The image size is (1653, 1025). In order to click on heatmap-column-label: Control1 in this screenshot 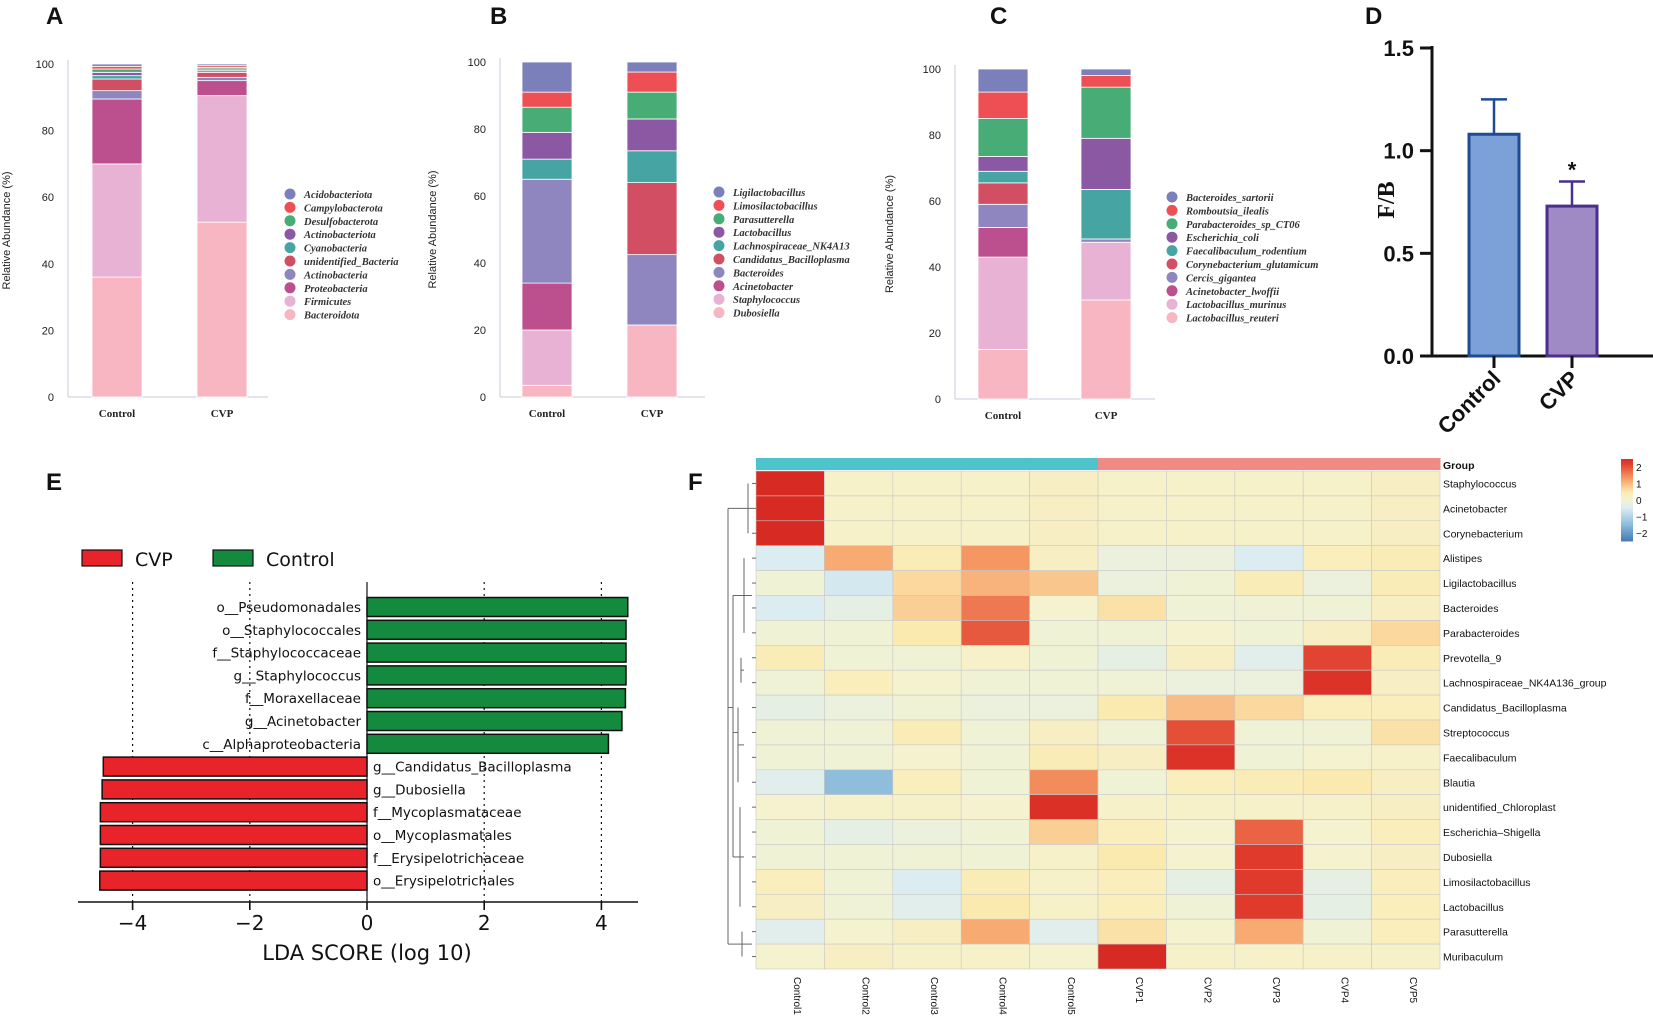, I will do `click(796, 996)`.